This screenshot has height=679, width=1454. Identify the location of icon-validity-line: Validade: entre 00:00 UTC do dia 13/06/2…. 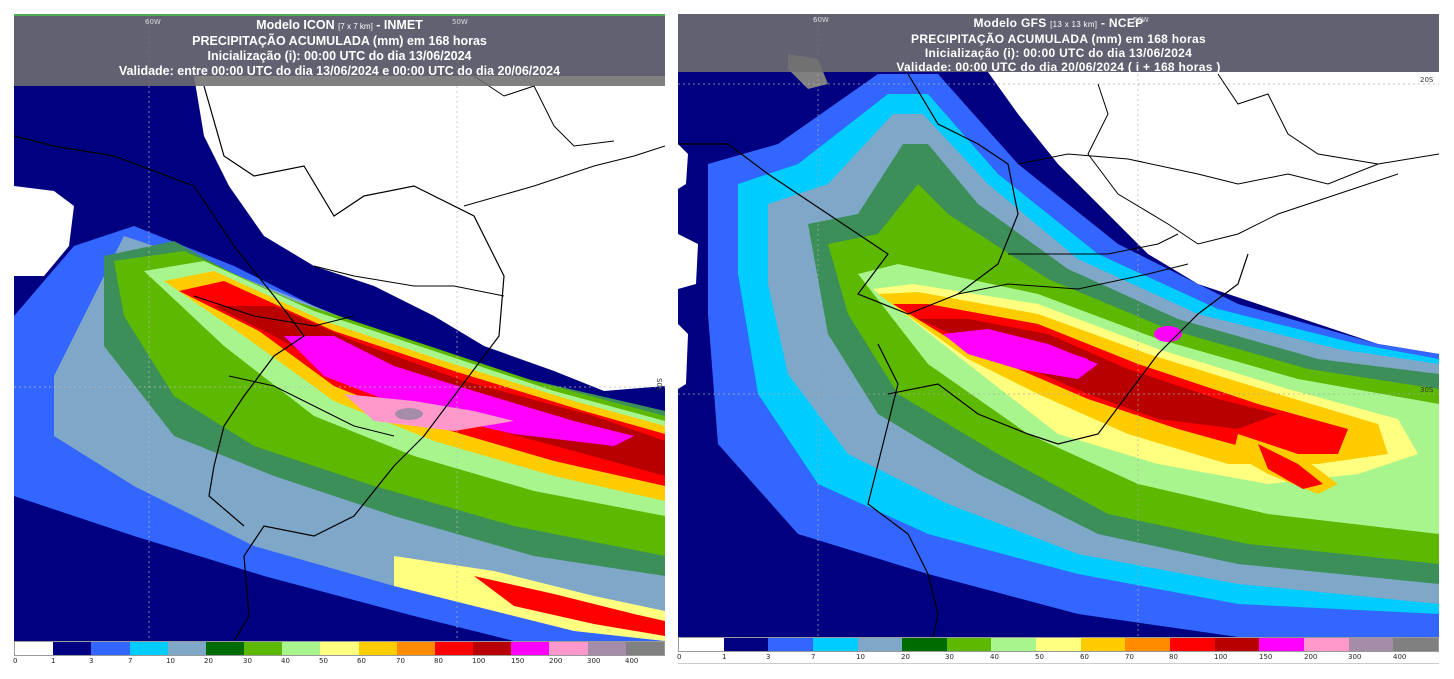
(339, 71).